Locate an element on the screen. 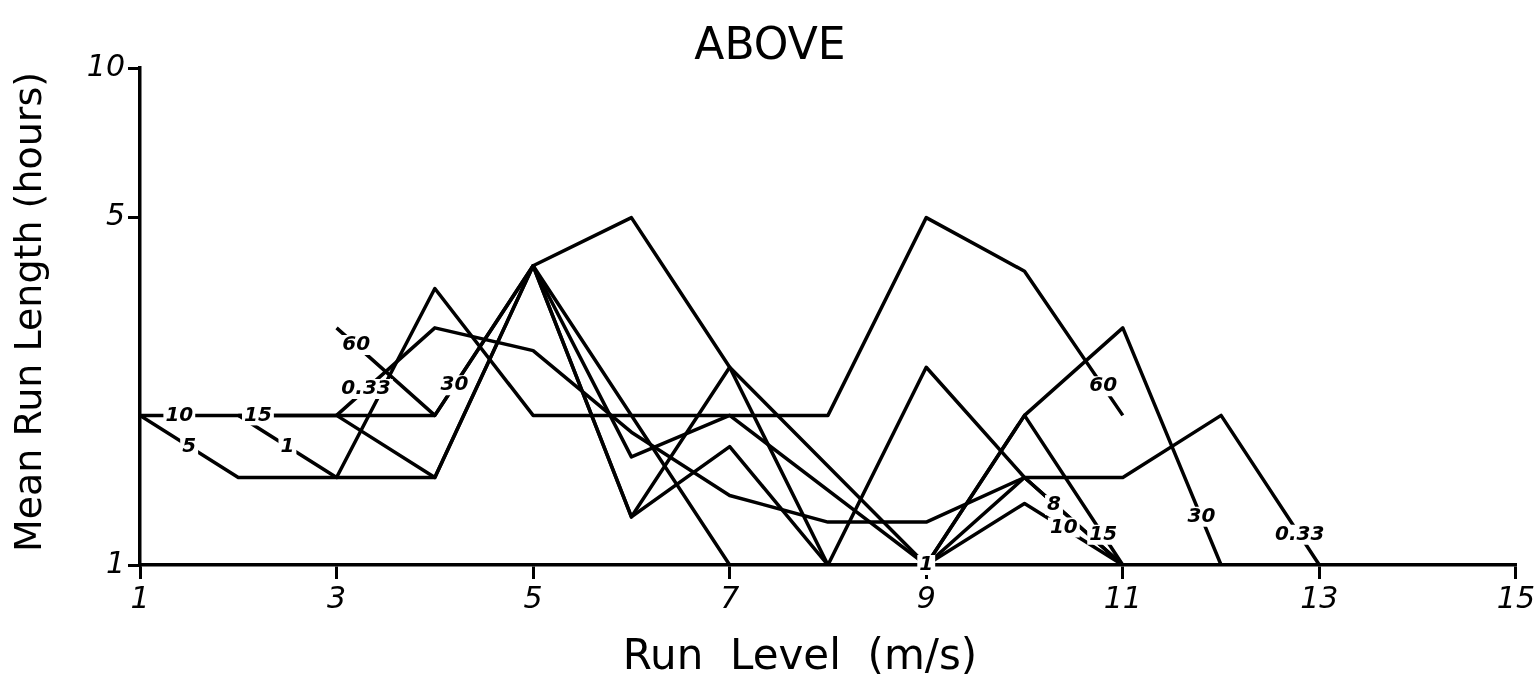 The image size is (1538, 694). chart-title: ABOVE is located at coordinates (770, 43).